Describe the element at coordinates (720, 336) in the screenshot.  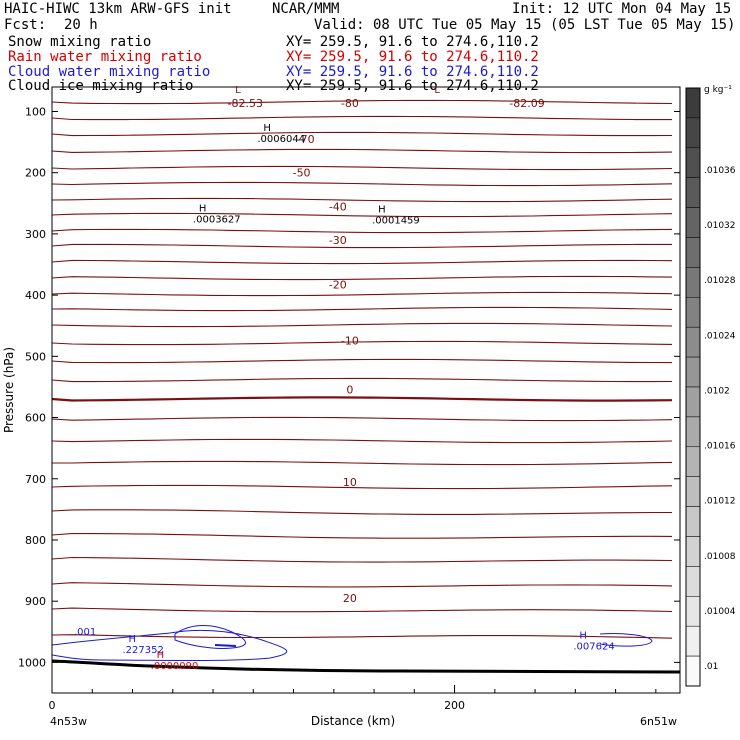
I see `colorbar-label: .01024` at that location.